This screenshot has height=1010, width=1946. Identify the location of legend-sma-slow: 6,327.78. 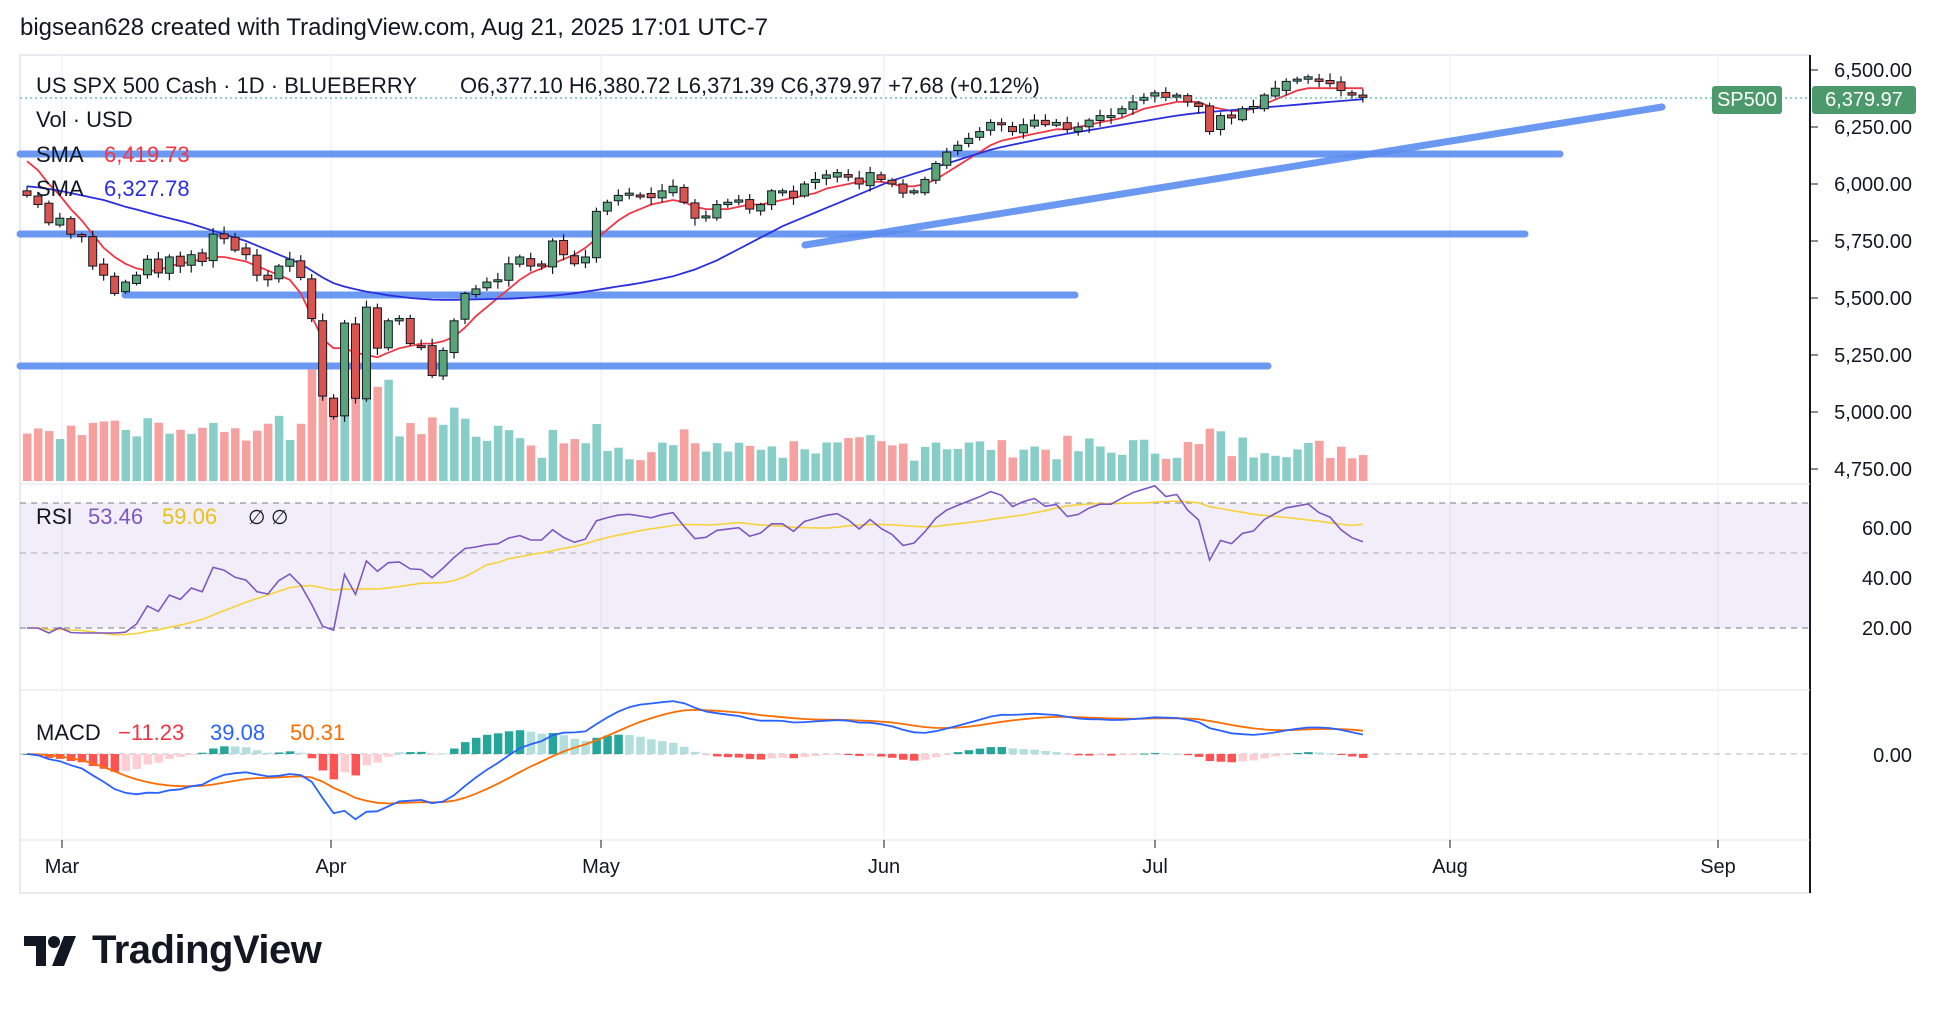
(147, 188).